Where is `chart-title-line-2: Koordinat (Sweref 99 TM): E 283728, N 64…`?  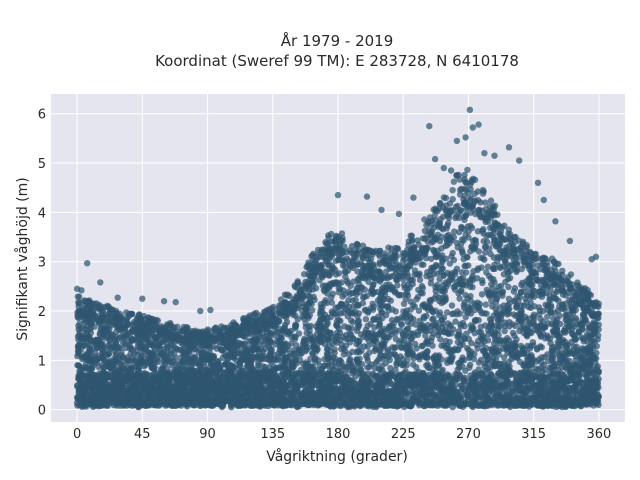
chart-title-line-2: Koordinat (Sweref 99 TM): E 283728, N 64… is located at coordinates (337, 61).